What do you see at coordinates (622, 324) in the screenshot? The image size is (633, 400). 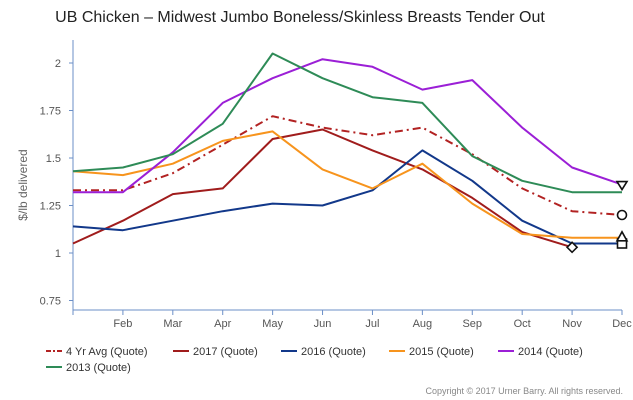 I see `x-tick-label: Dec` at bounding box center [622, 324].